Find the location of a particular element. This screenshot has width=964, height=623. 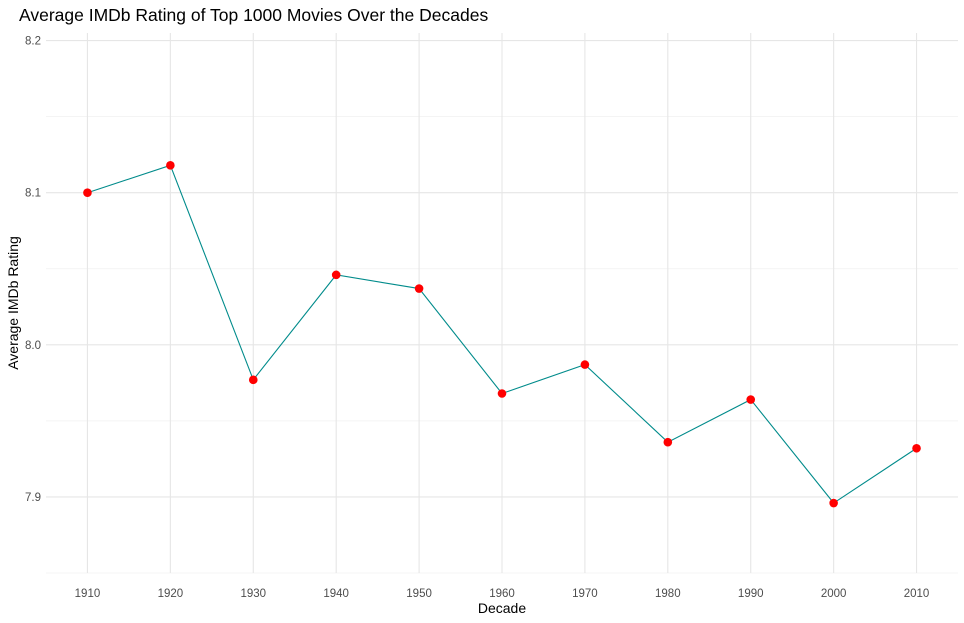

x-tick-label: 1970 is located at coordinates (585, 594).